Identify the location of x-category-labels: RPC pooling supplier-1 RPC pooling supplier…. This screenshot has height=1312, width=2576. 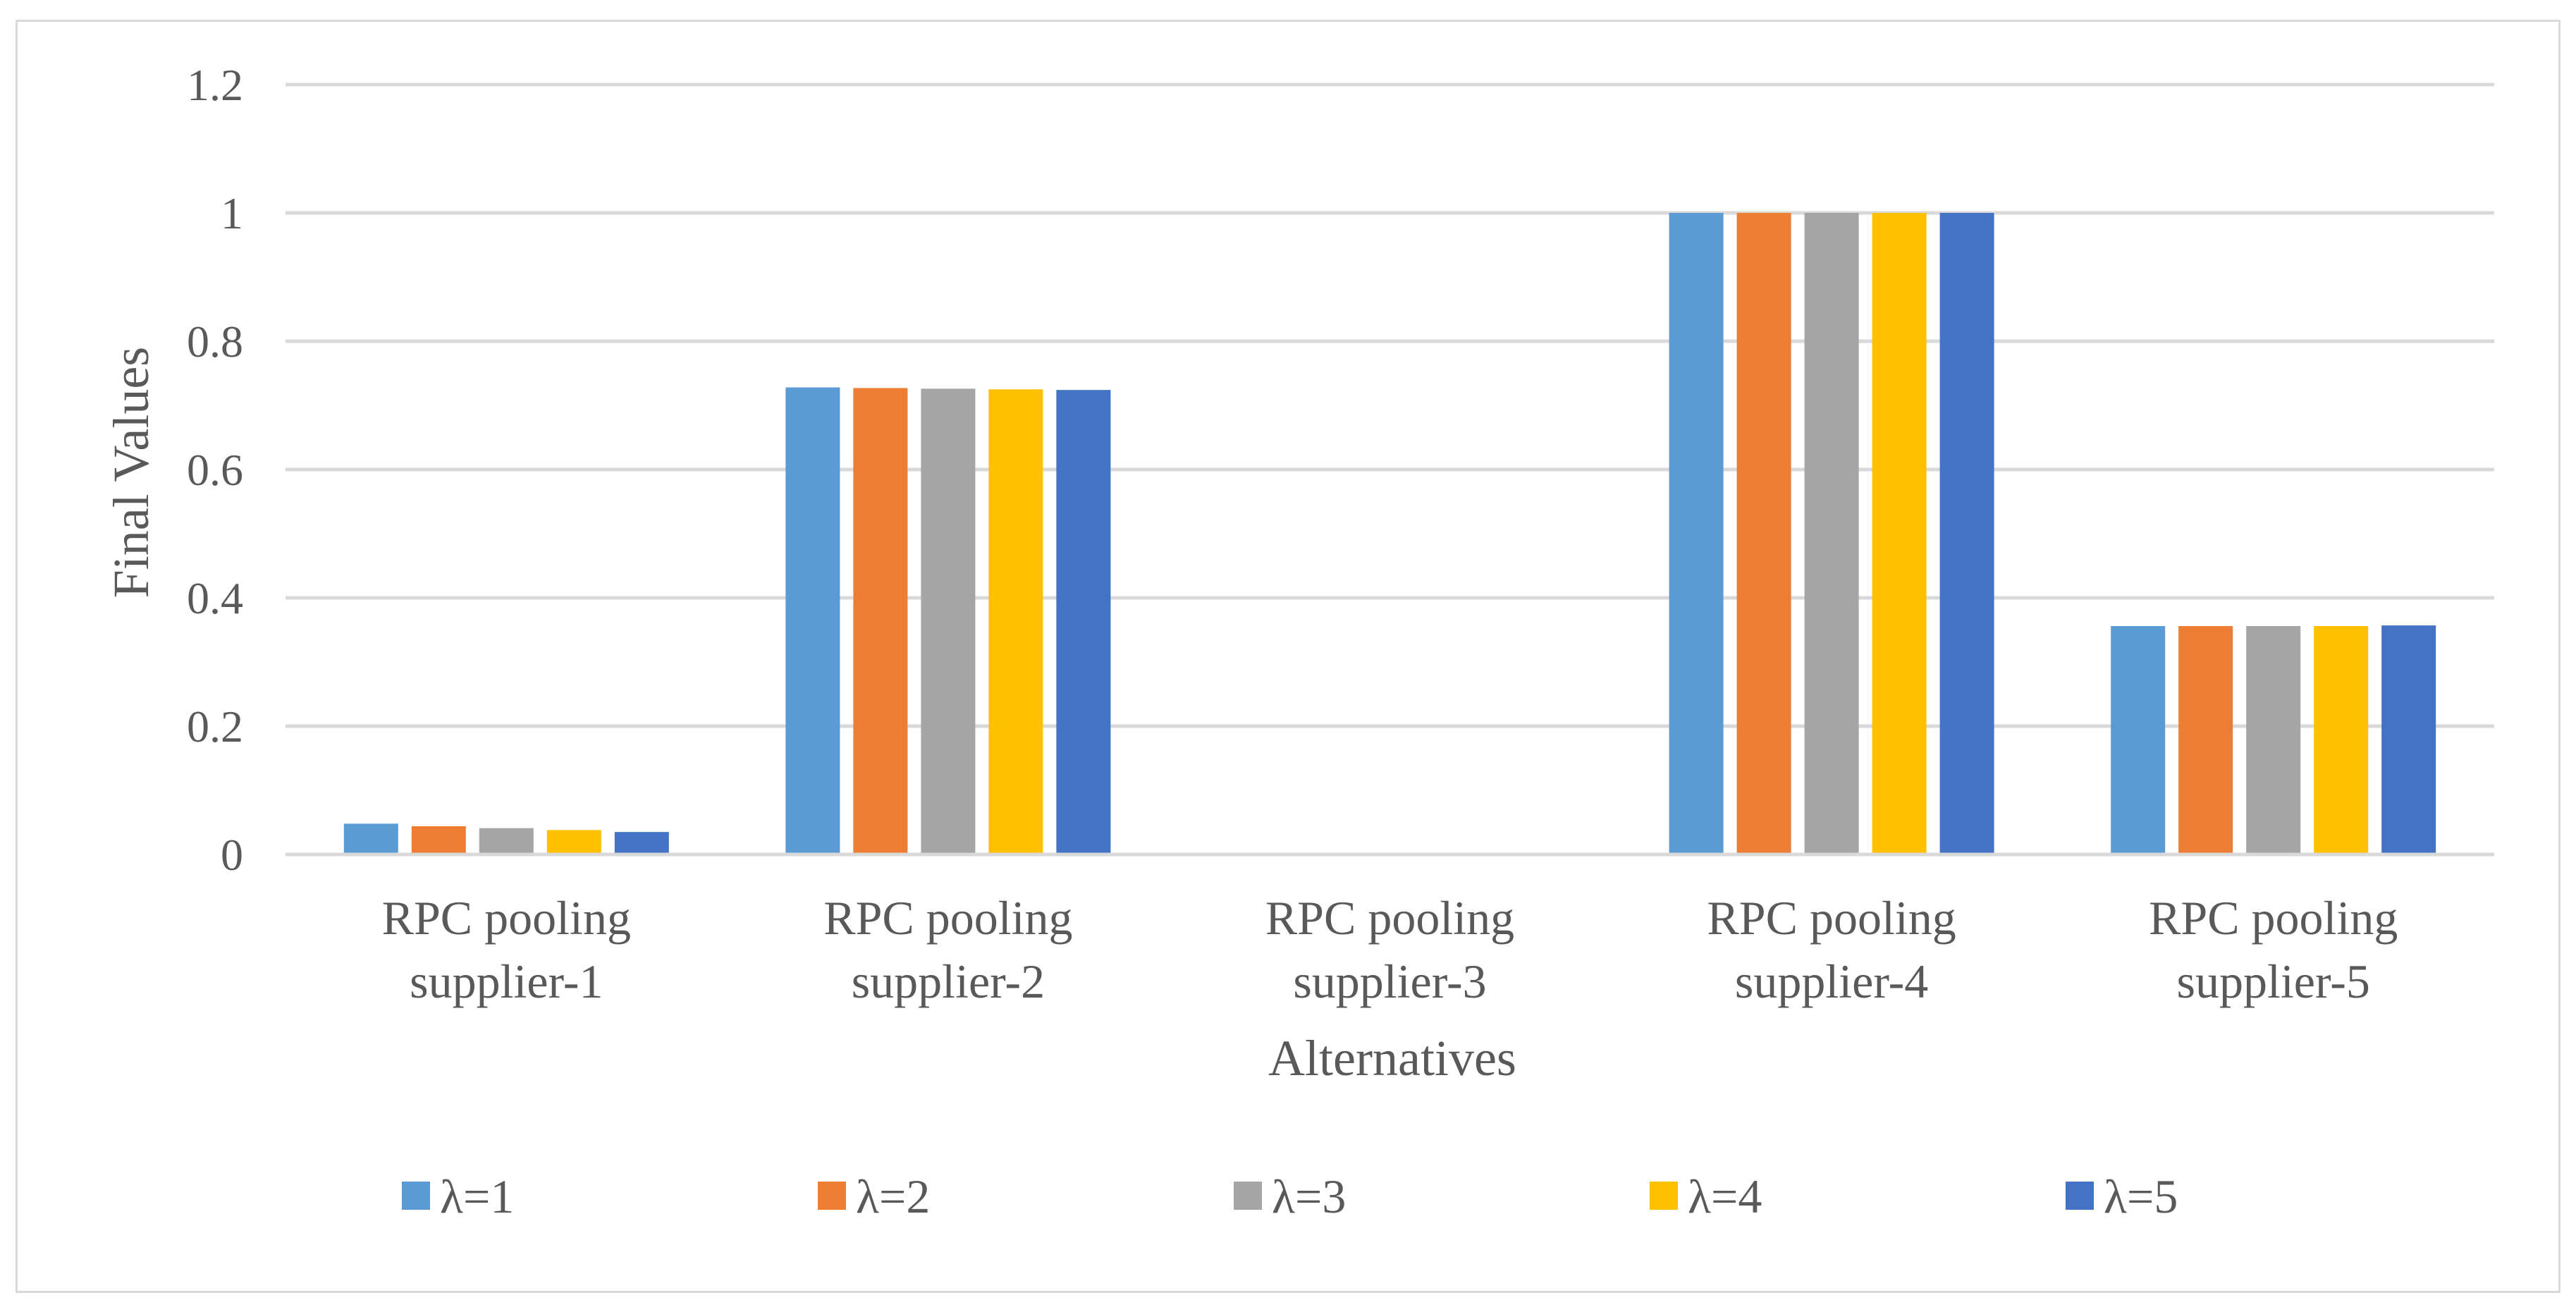
(1390, 949).